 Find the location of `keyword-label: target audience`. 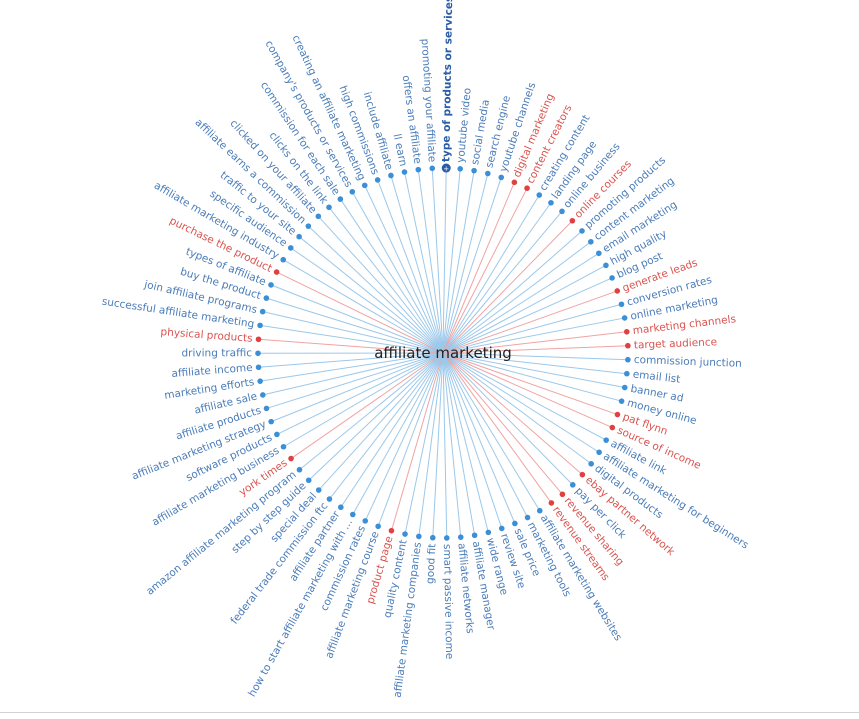

keyword-label: target audience is located at coordinates (676, 343).